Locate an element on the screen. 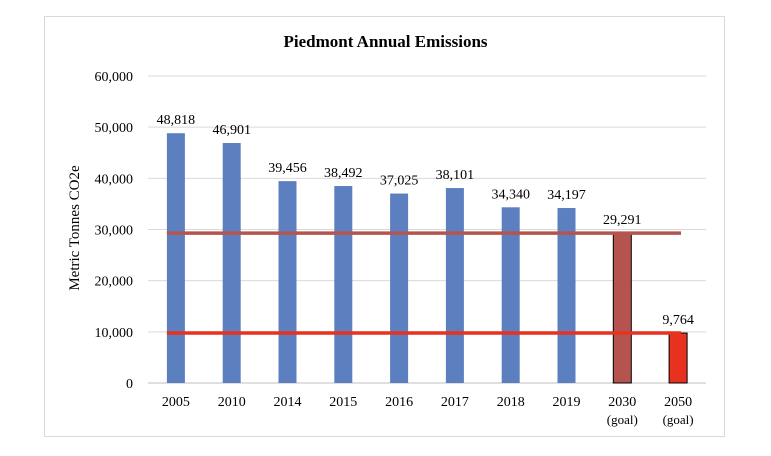  x-tick-label: 2010 is located at coordinates (232, 402).